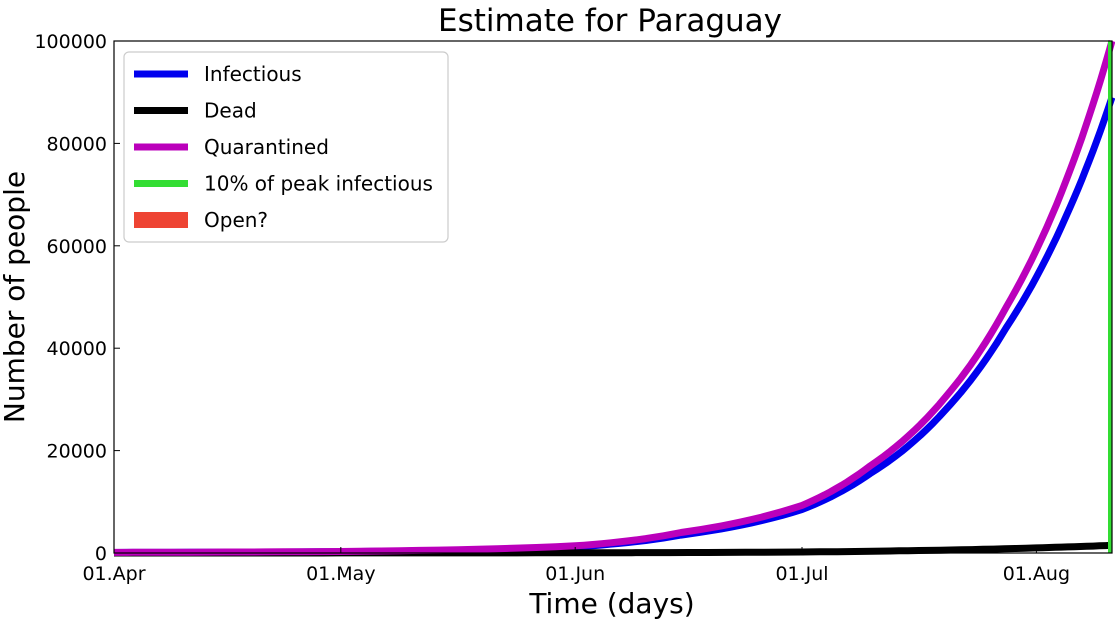 This screenshot has height=622, width=1115. What do you see at coordinates (341, 574) in the screenshot?
I see `x-tick-label: 01.May` at bounding box center [341, 574].